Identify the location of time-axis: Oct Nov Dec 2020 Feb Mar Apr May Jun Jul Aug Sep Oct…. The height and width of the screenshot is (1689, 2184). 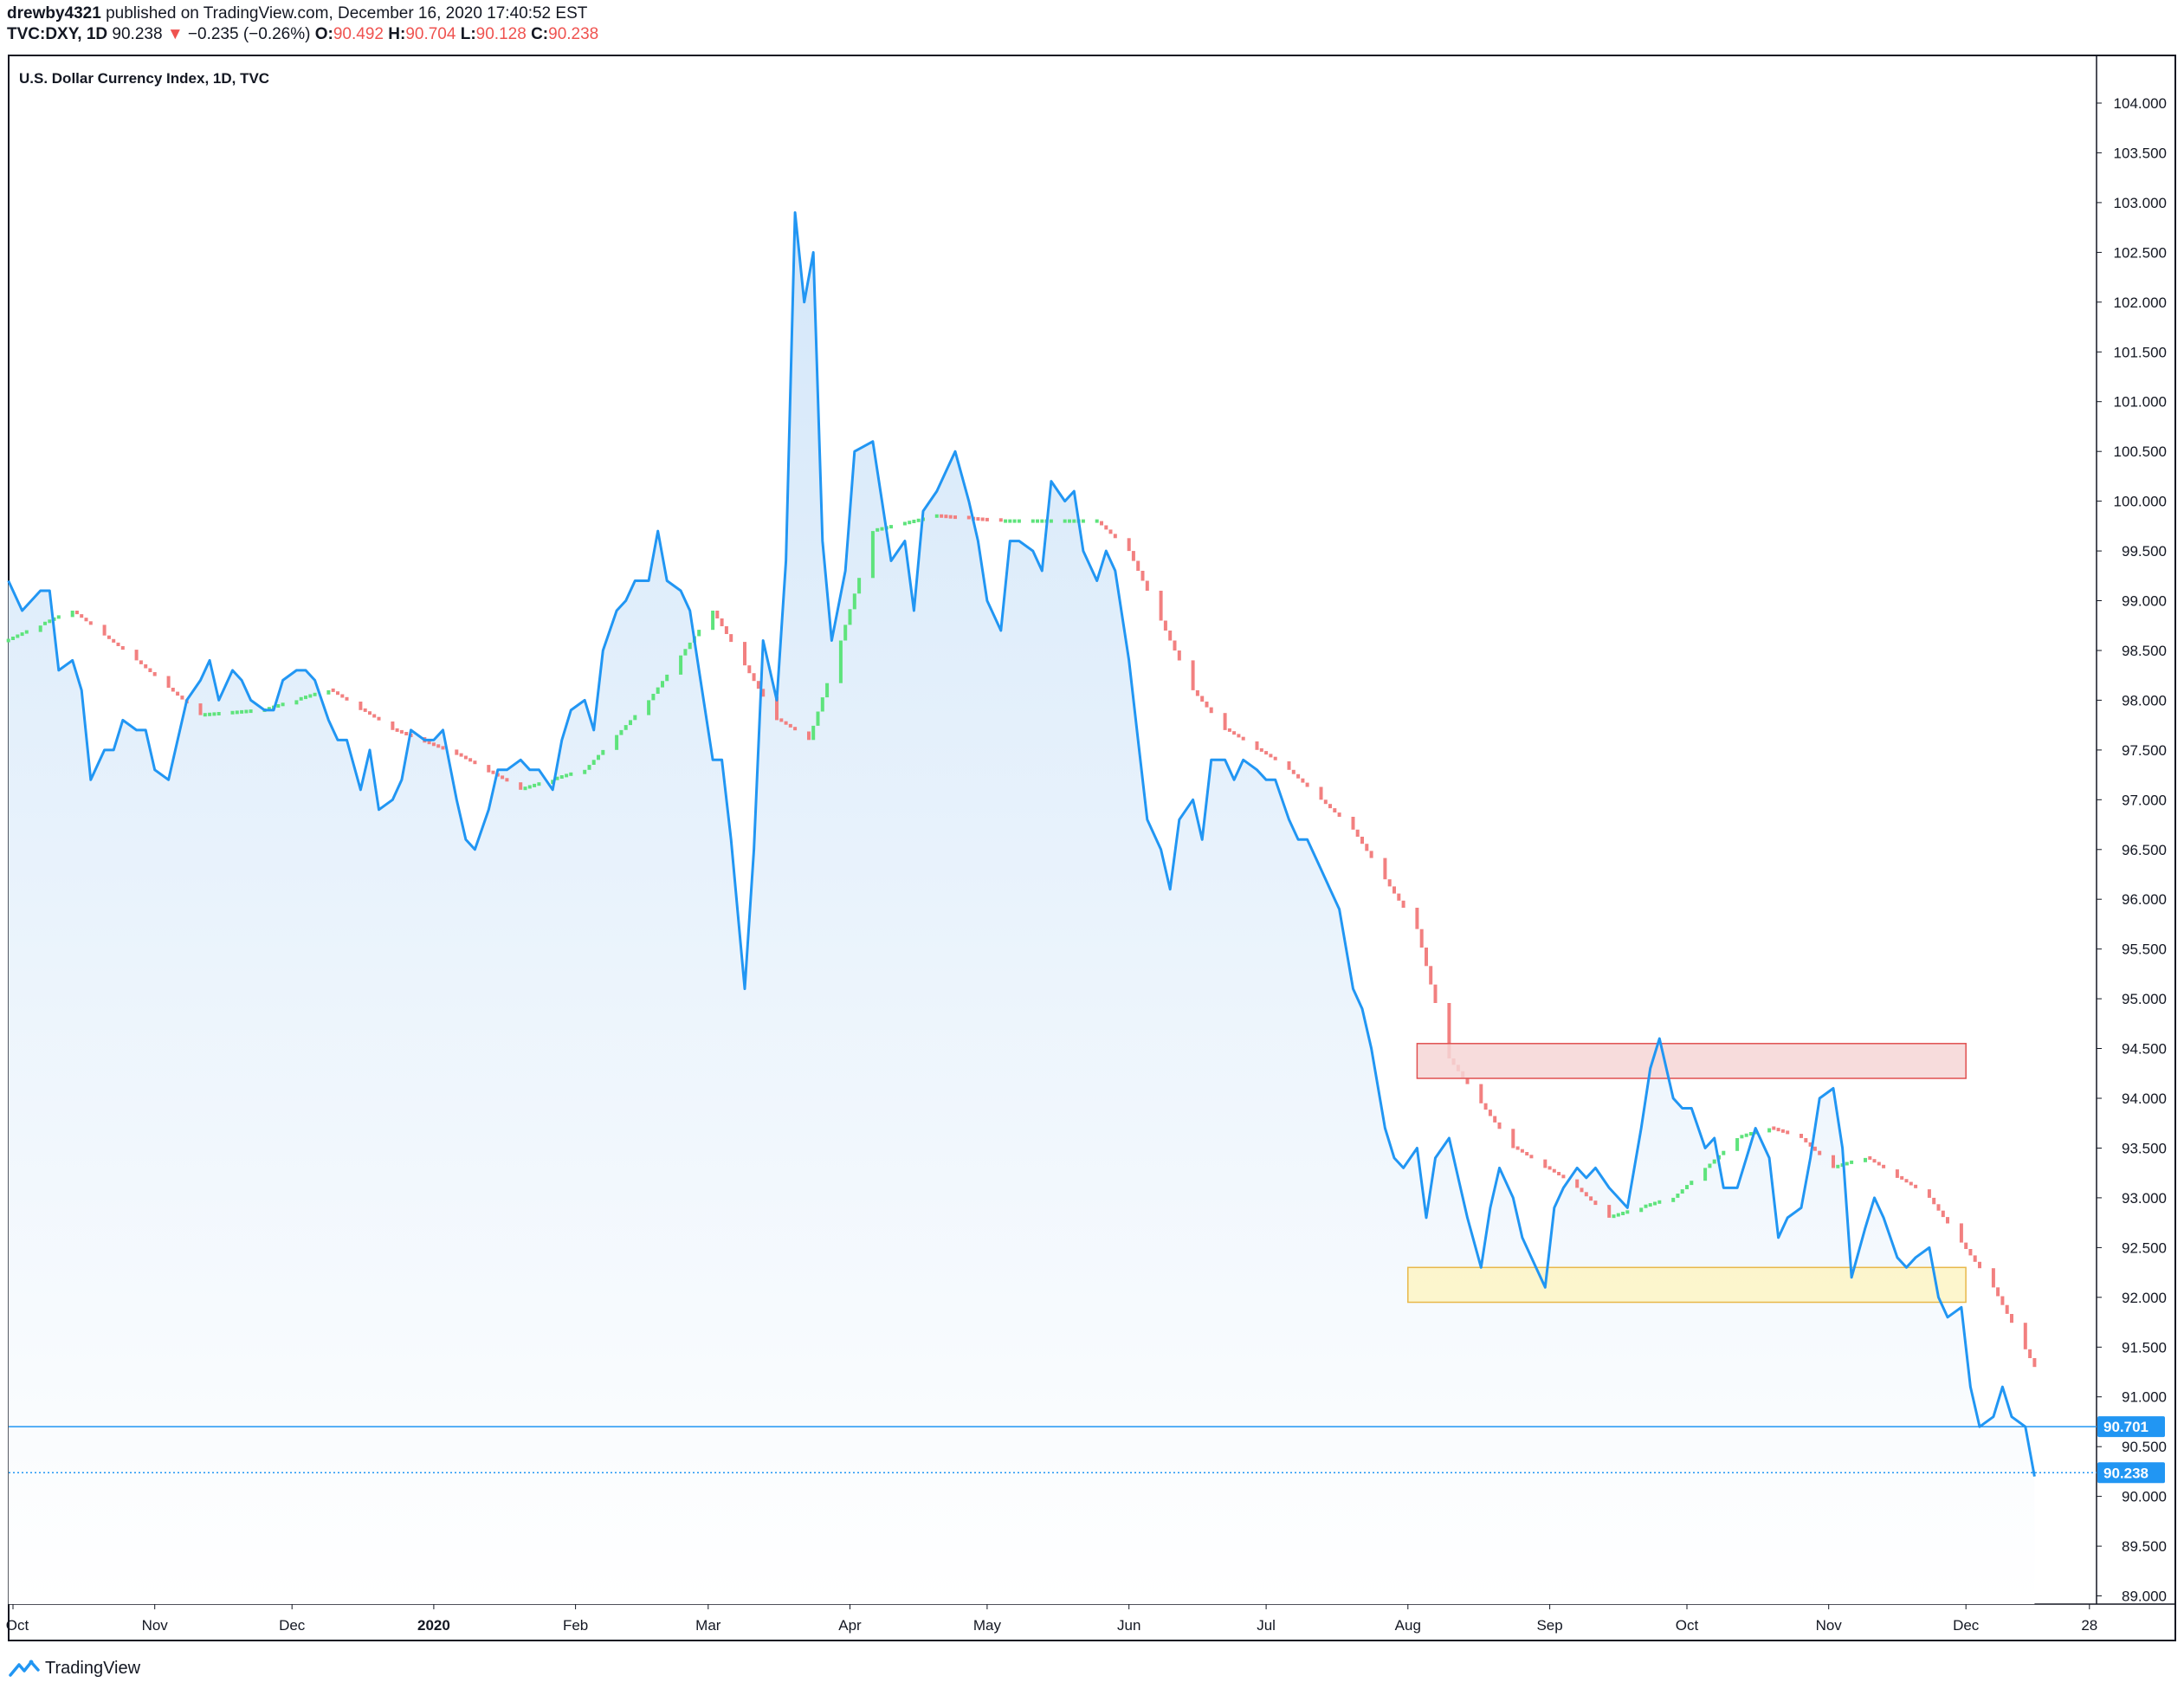
(1051, 1619).